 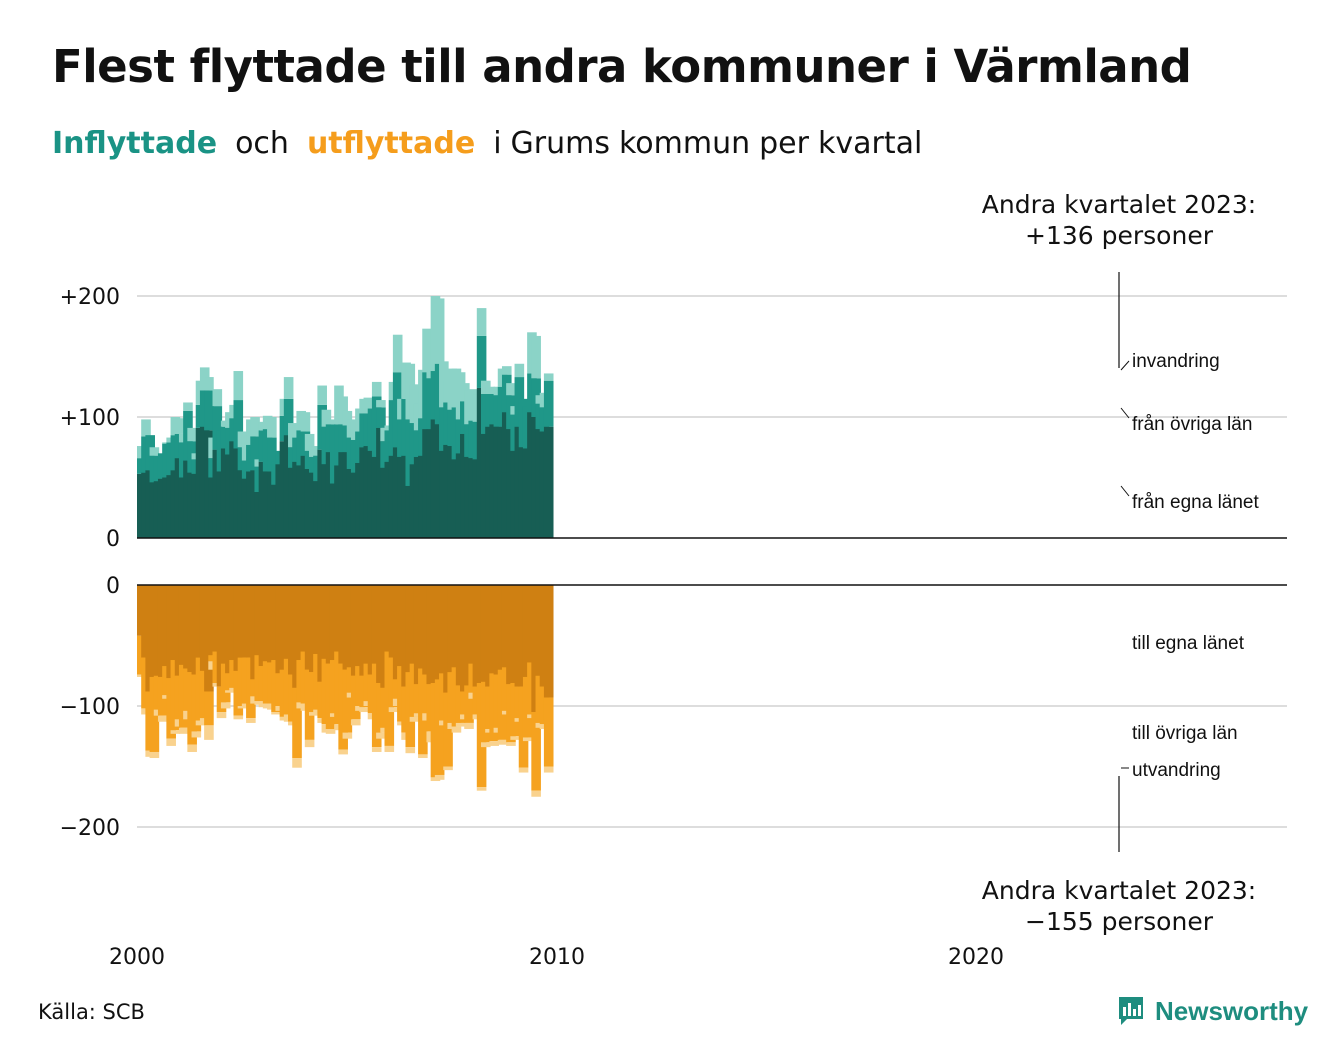 What do you see at coordinates (1131, 1011) in the screenshot?
I see `chart-logo-icon` at bounding box center [1131, 1011].